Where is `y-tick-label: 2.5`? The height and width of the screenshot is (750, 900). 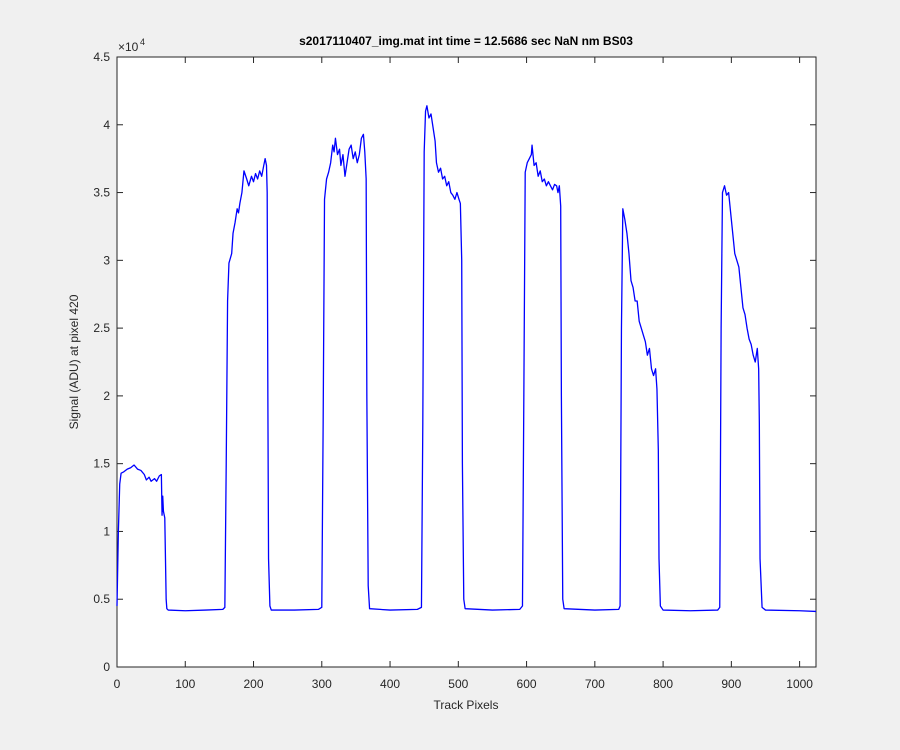 y-tick-label: 2.5 is located at coordinates (101, 328).